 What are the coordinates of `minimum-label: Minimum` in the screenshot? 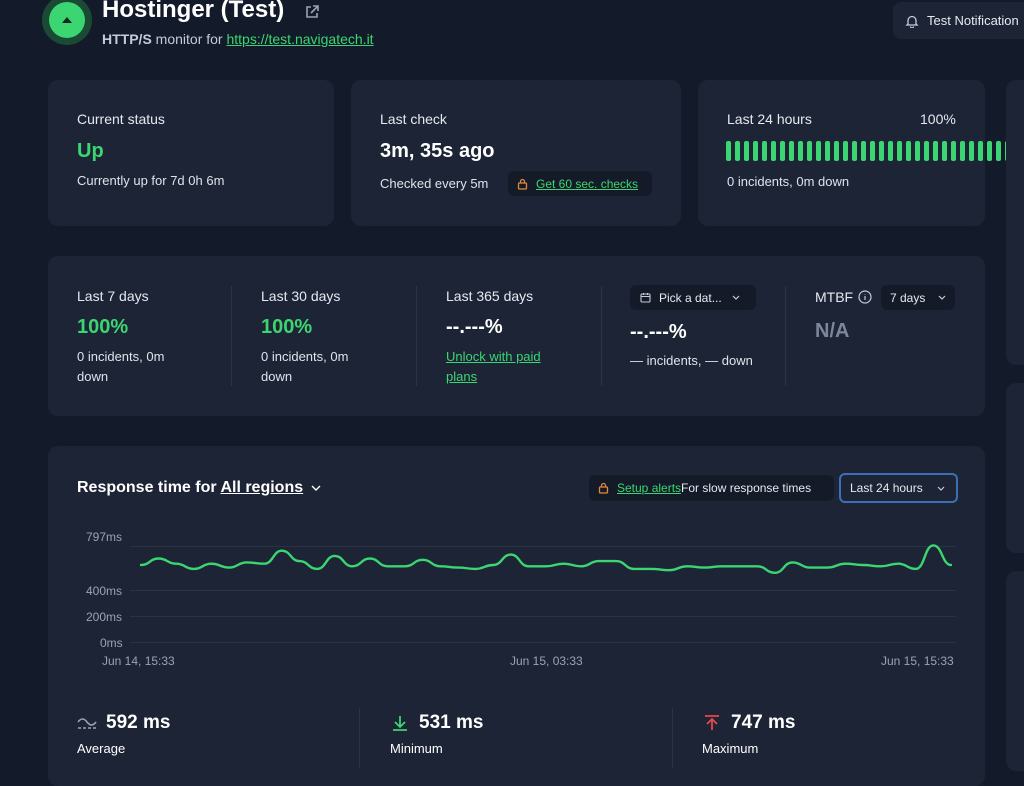 It's located at (416, 748).